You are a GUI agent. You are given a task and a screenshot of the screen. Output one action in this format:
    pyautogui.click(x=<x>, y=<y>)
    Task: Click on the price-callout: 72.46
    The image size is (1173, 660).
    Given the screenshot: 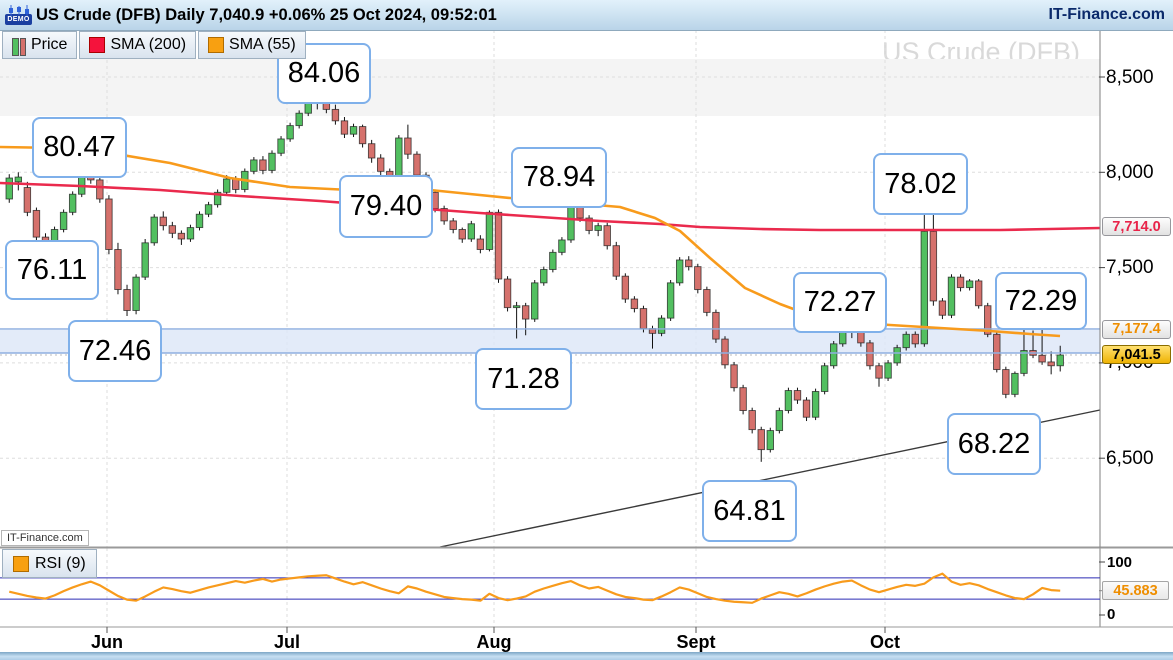 What is the action you would take?
    pyautogui.click(x=115, y=351)
    